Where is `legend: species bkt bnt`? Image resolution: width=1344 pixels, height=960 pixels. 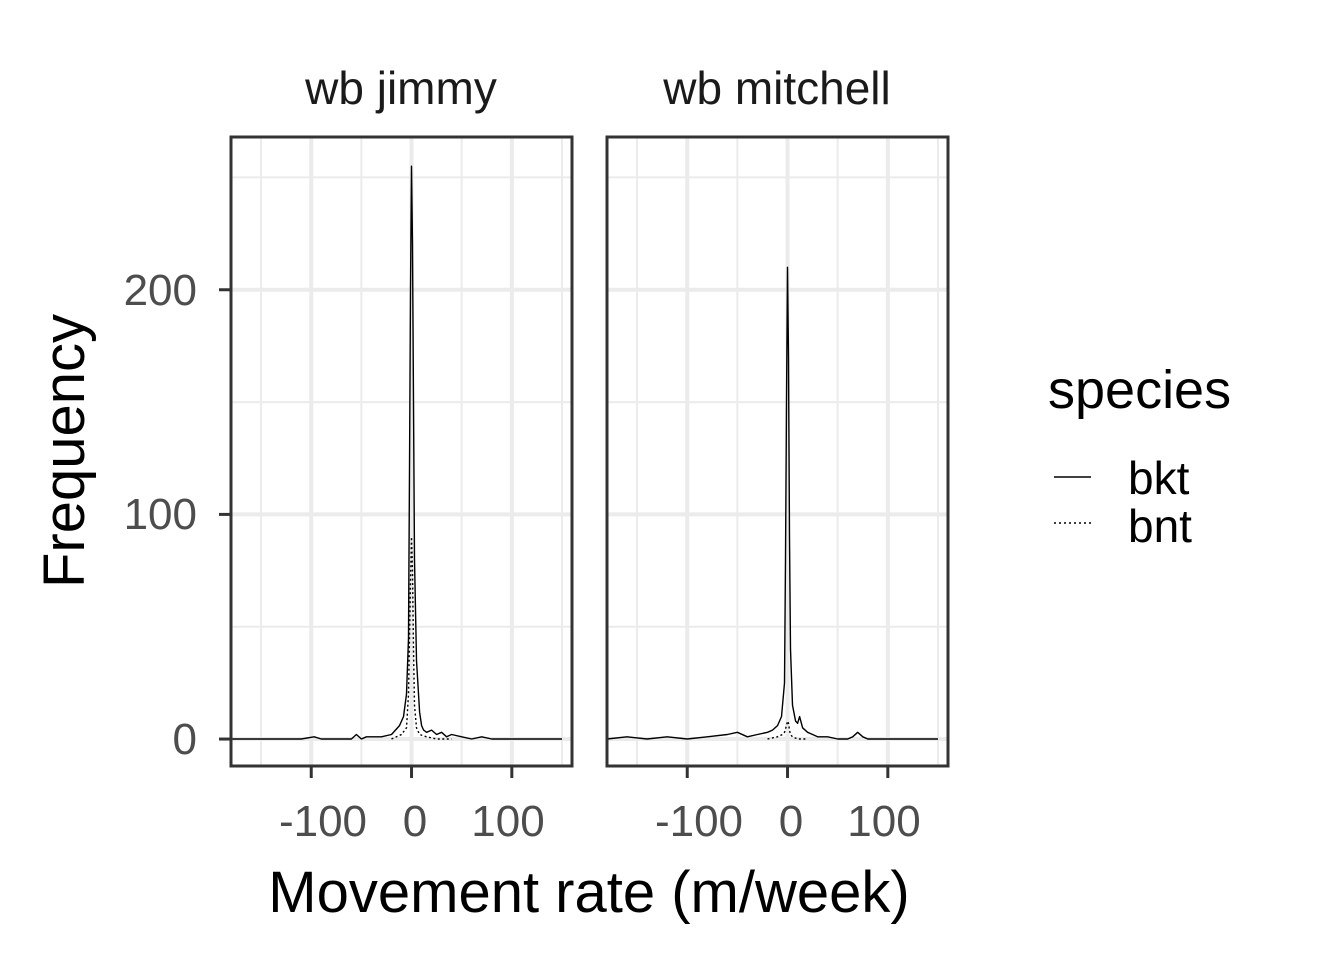 legend: species bkt bnt is located at coordinates (1139, 456).